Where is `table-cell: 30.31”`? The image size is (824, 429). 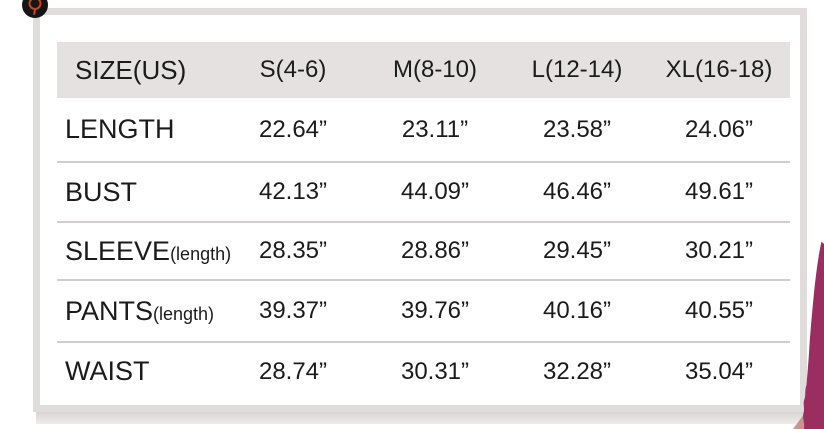
table-cell: 30.31” is located at coordinates (435, 371).